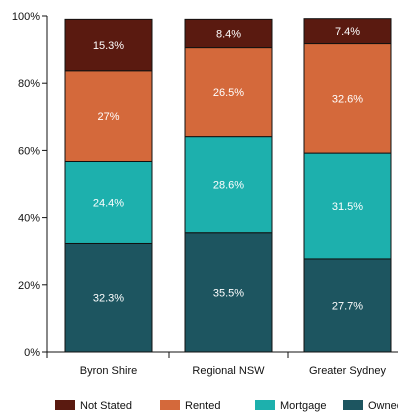 Image resolution: width=398 pixels, height=412 pixels. I want to click on data-label: 8.4%, so click(228, 34).